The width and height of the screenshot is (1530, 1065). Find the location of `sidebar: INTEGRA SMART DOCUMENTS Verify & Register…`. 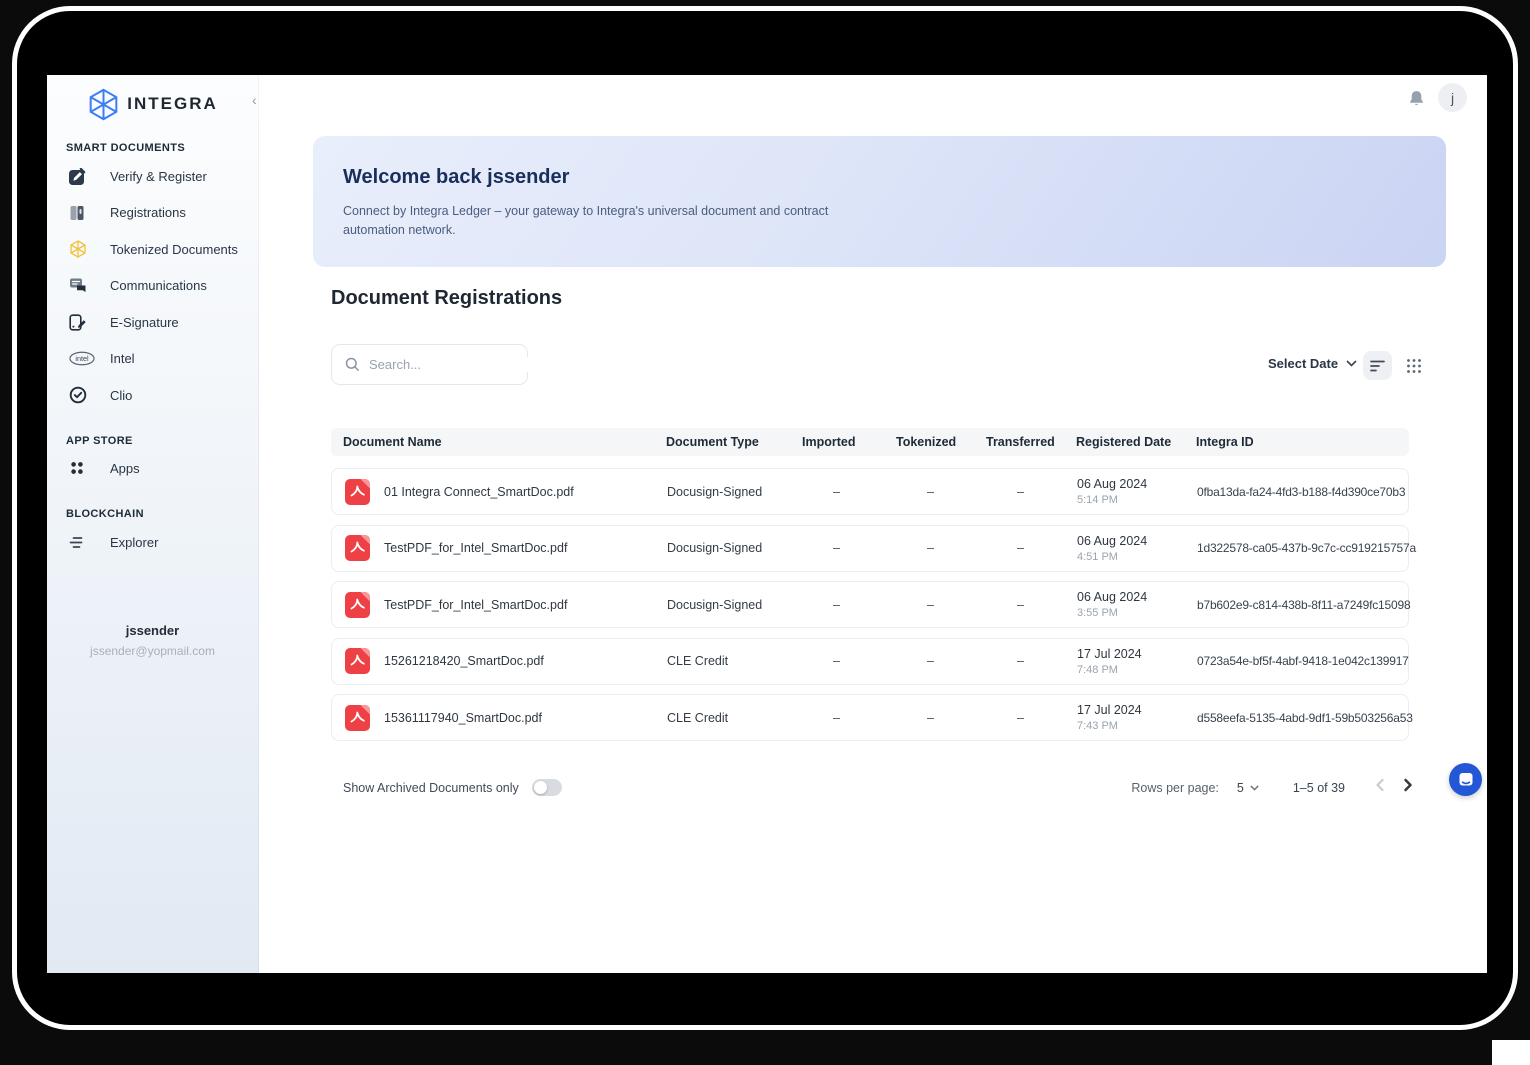

sidebar: INTEGRA SMART DOCUMENTS Verify & Register… is located at coordinates (153, 524).